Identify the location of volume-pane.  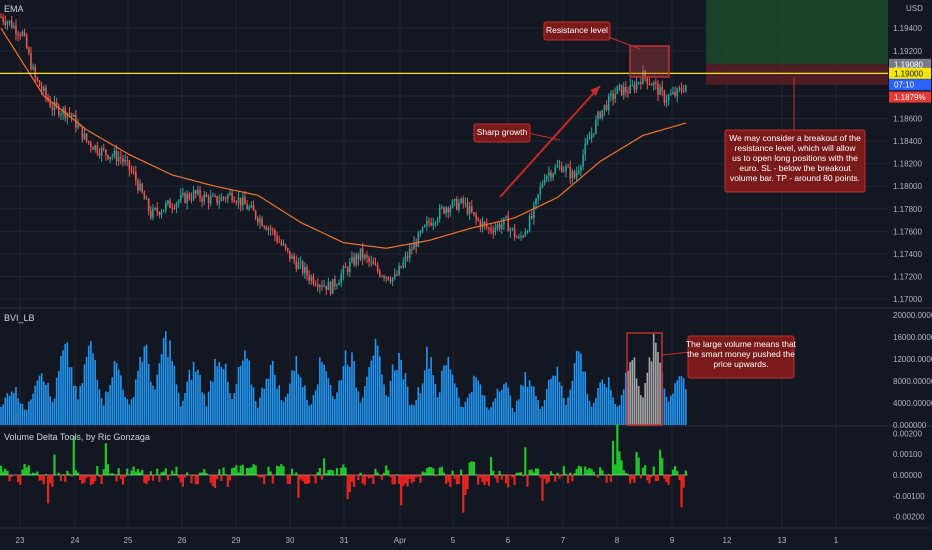
(343, 378).